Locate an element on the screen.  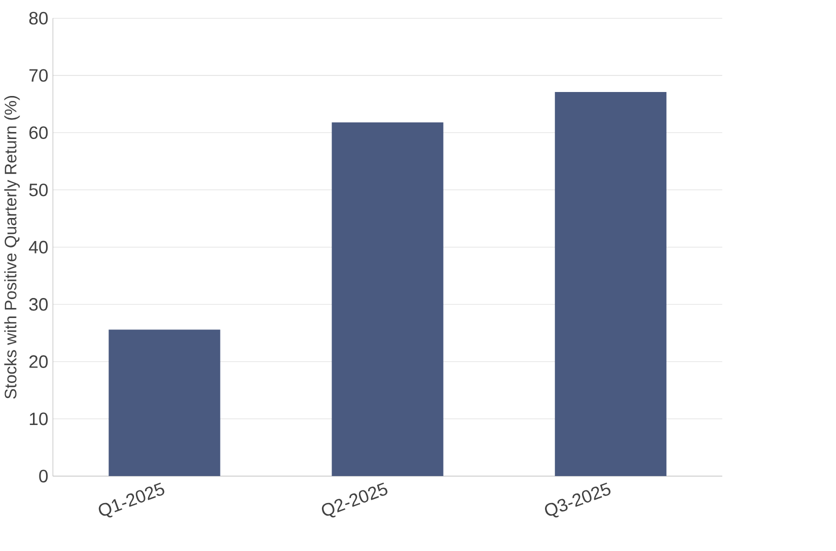
y-tick-label: 20 is located at coordinates (38, 361).